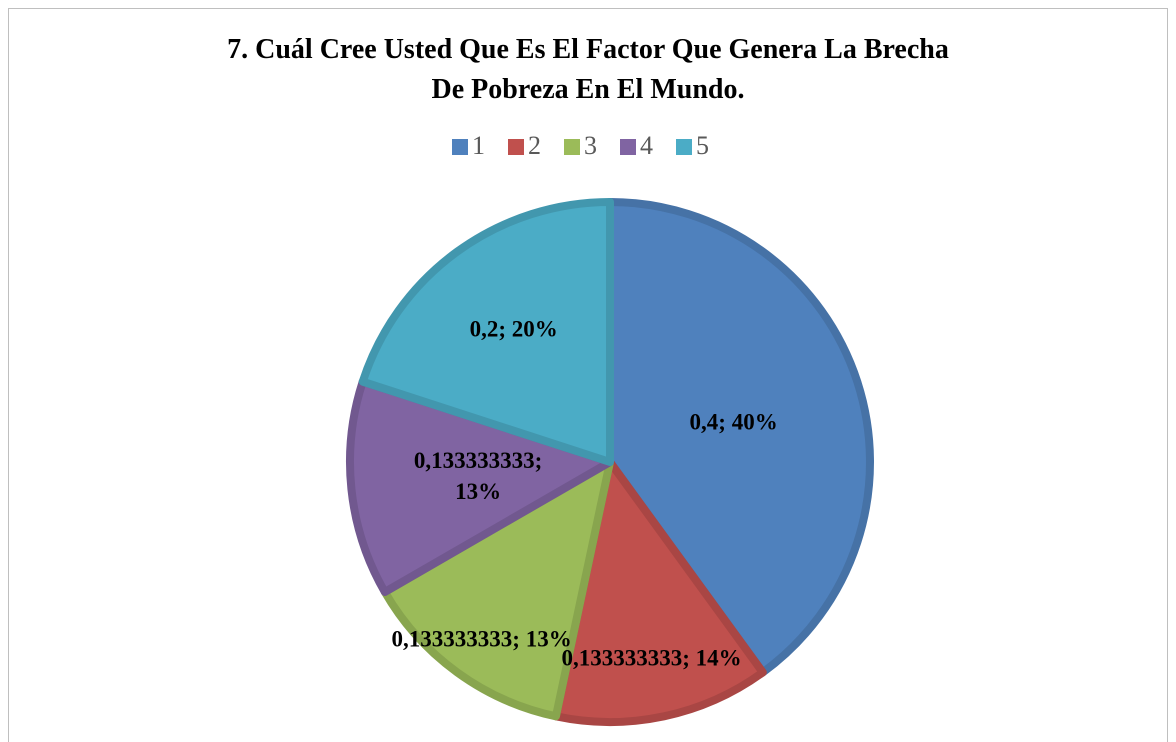  I want to click on data-label: 0,4; 40%, so click(733, 422).